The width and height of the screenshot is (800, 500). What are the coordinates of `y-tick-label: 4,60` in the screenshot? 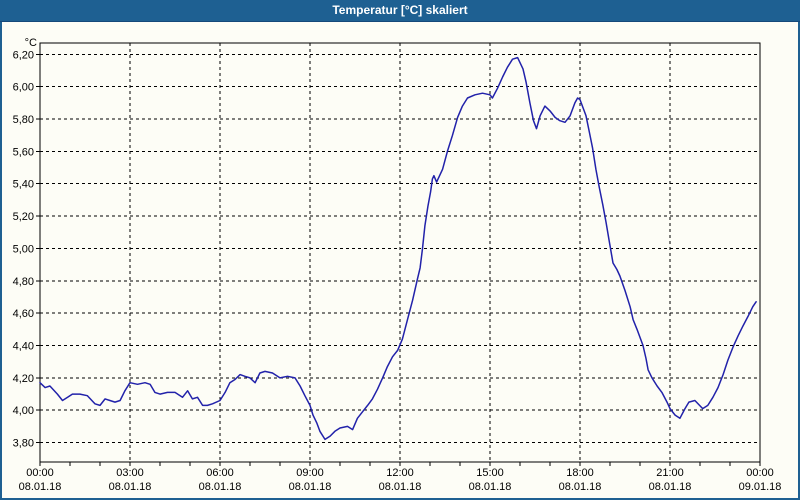 It's located at (23, 314).